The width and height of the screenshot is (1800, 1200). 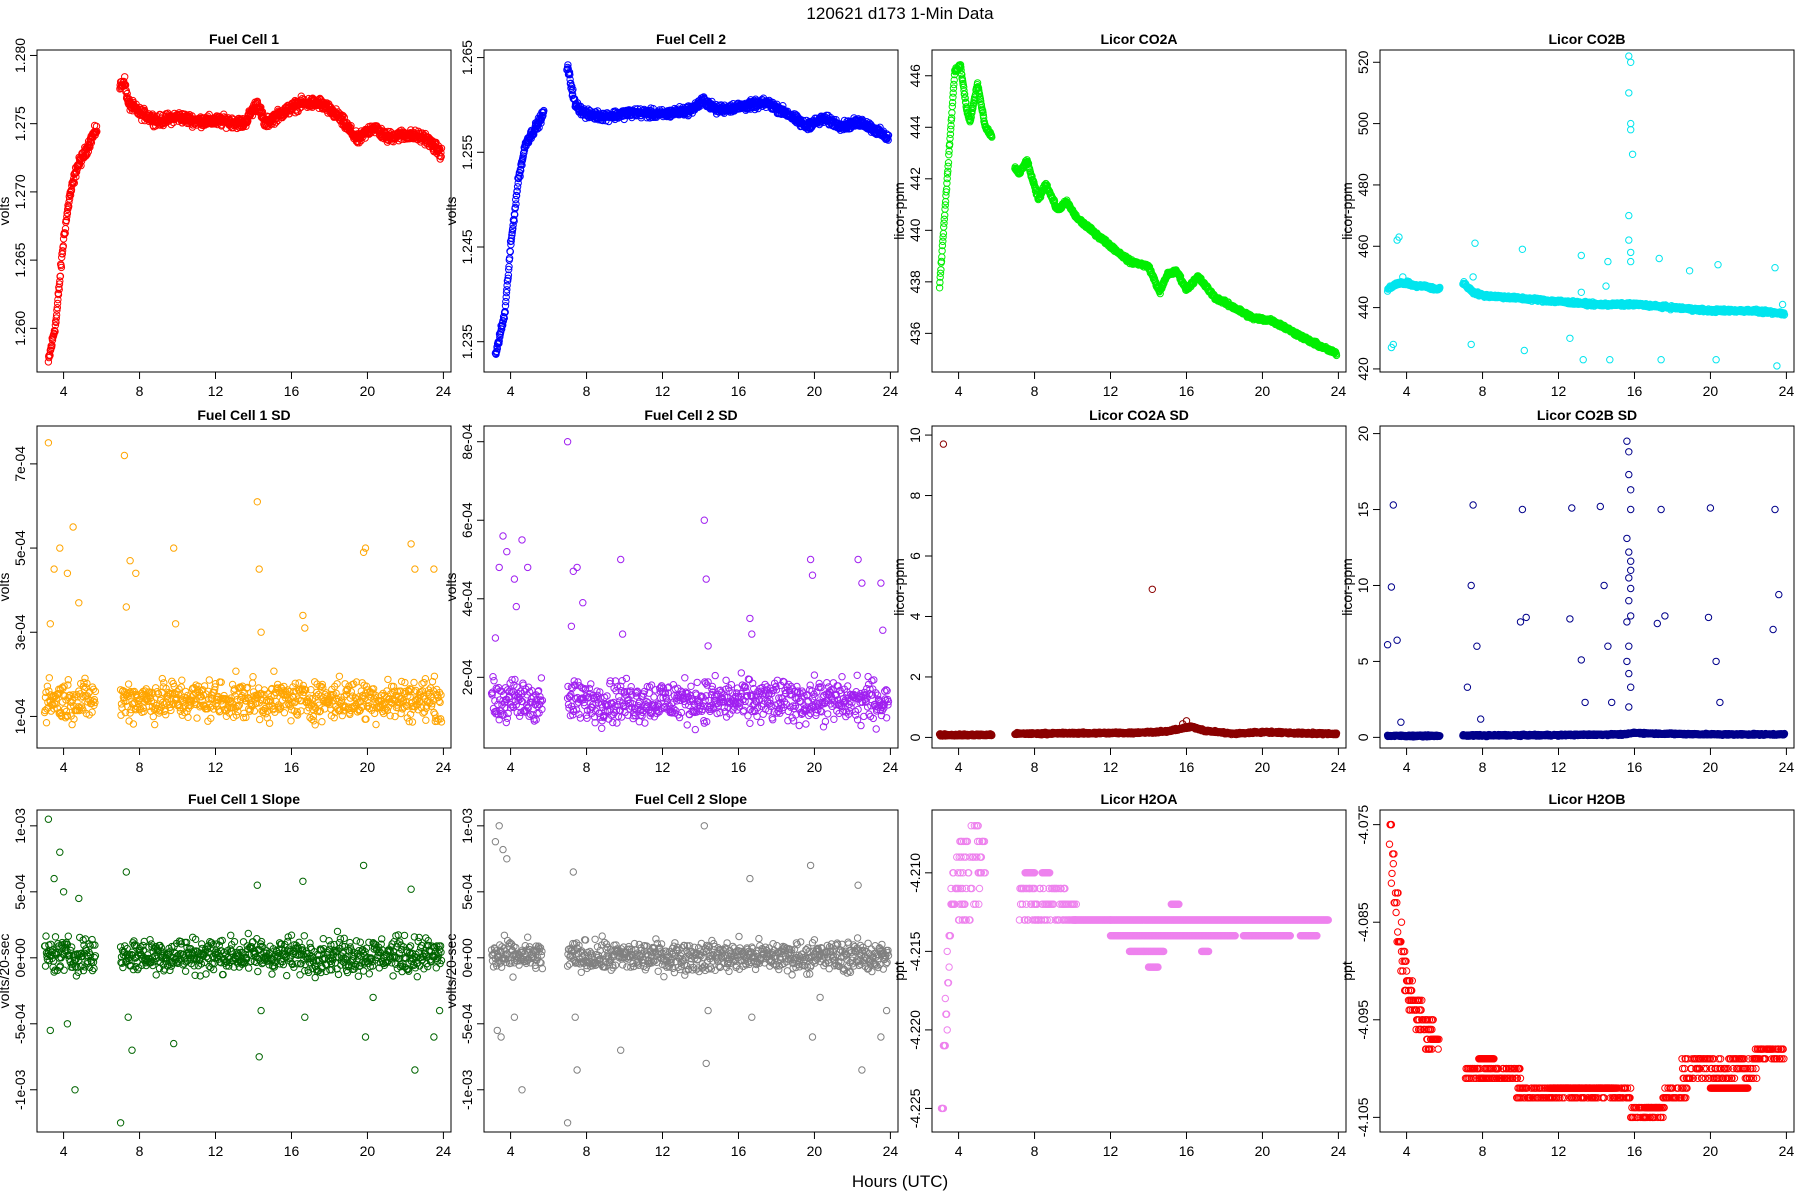 What do you see at coordinates (1363, 369) in the screenshot?
I see `y-tick-label: 420` at bounding box center [1363, 369].